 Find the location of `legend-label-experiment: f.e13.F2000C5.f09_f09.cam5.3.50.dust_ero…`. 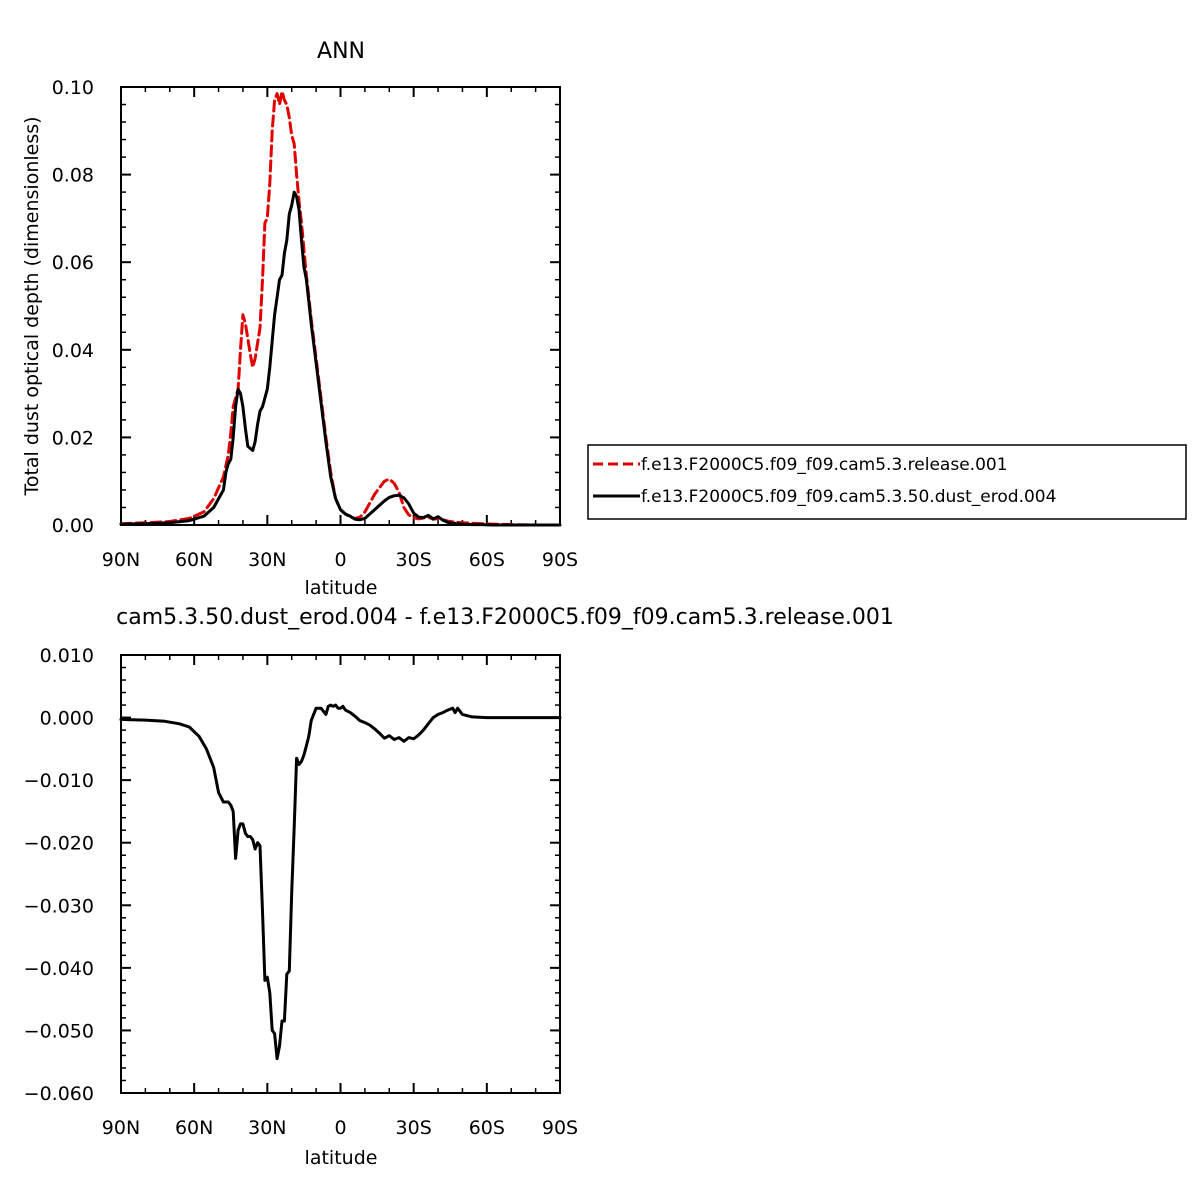

legend-label-experiment: f.e13.F2000C5.f09_f09.cam5.3.50.dust_ero… is located at coordinates (848, 497).